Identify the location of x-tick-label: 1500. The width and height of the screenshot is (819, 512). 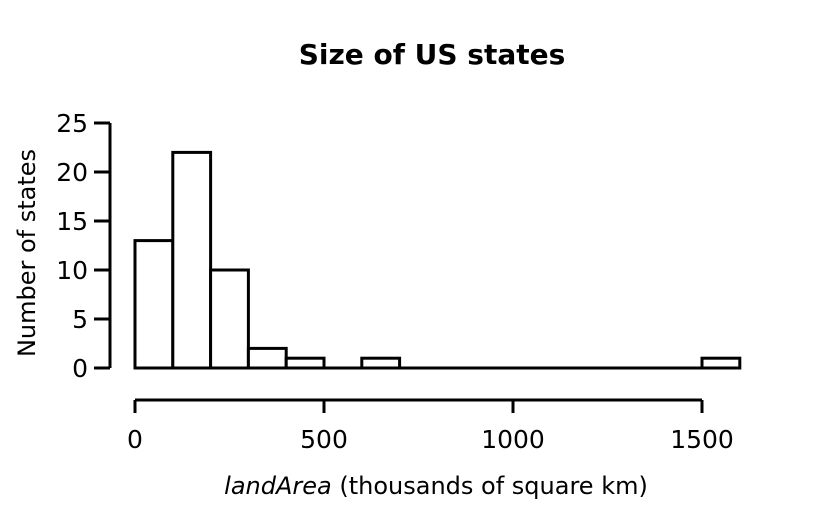
(702, 439).